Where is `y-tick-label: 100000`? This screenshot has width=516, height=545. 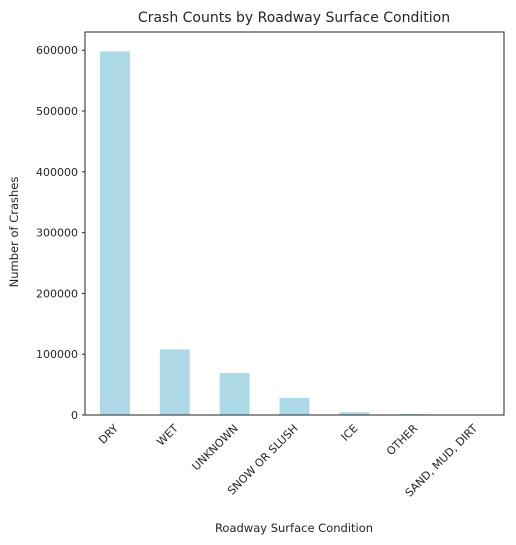 y-tick-label: 100000 is located at coordinates (57, 354).